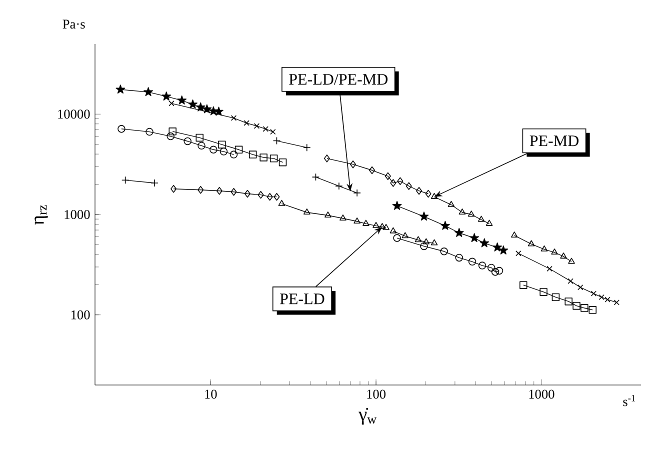  Describe the element at coordinates (211, 394) in the screenshot. I see `x-tick-label: 10` at that location.